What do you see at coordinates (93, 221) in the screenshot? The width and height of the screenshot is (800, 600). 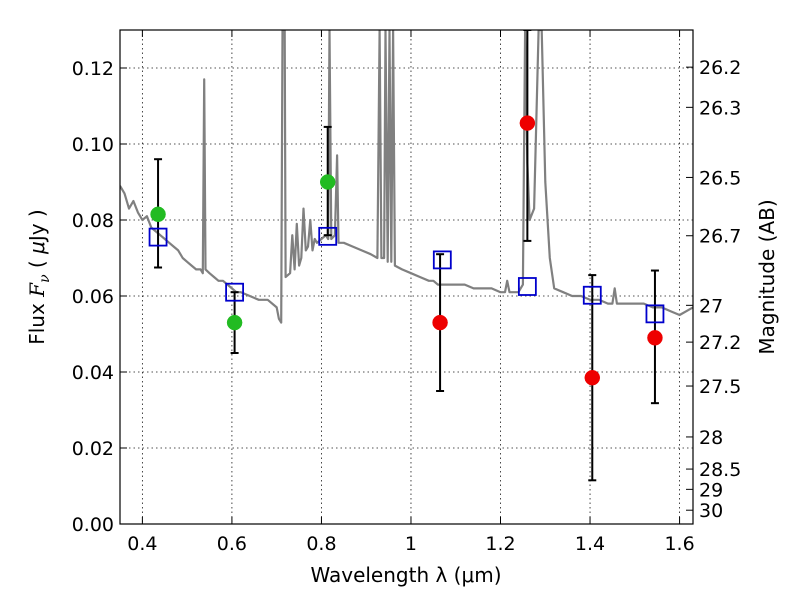 I see `y-tick-label: 0.08` at bounding box center [93, 221].